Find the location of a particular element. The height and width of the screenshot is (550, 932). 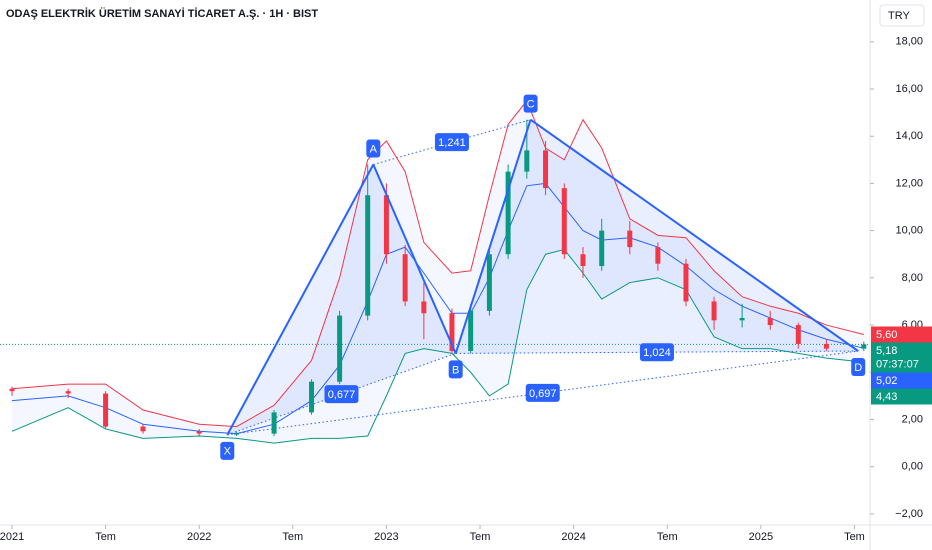

ratio-label: 0,677 is located at coordinates (342, 395).